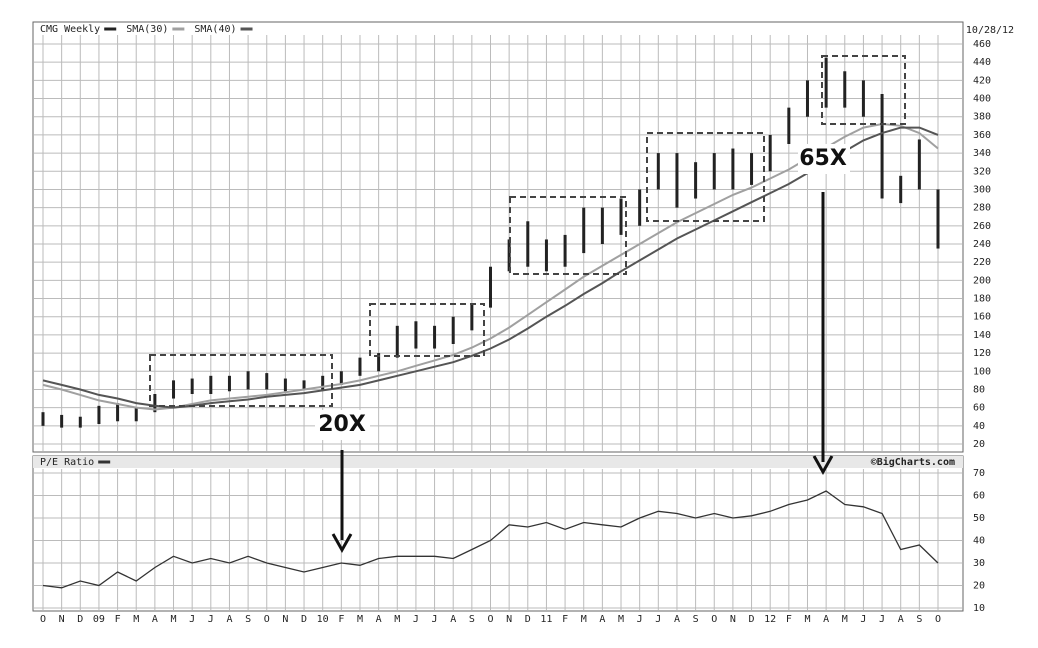 The image size is (1038, 648). Describe the element at coordinates (99, 619) in the screenshot. I see `x-tick-label: 09` at that location.